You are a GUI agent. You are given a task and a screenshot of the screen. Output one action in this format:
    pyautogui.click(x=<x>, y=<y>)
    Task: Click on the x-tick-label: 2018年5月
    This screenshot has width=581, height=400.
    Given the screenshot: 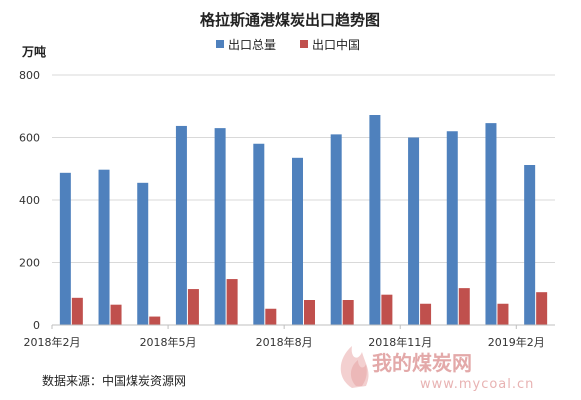 What is the action you would take?
    pyautogui.click(x=168, y=342)
    